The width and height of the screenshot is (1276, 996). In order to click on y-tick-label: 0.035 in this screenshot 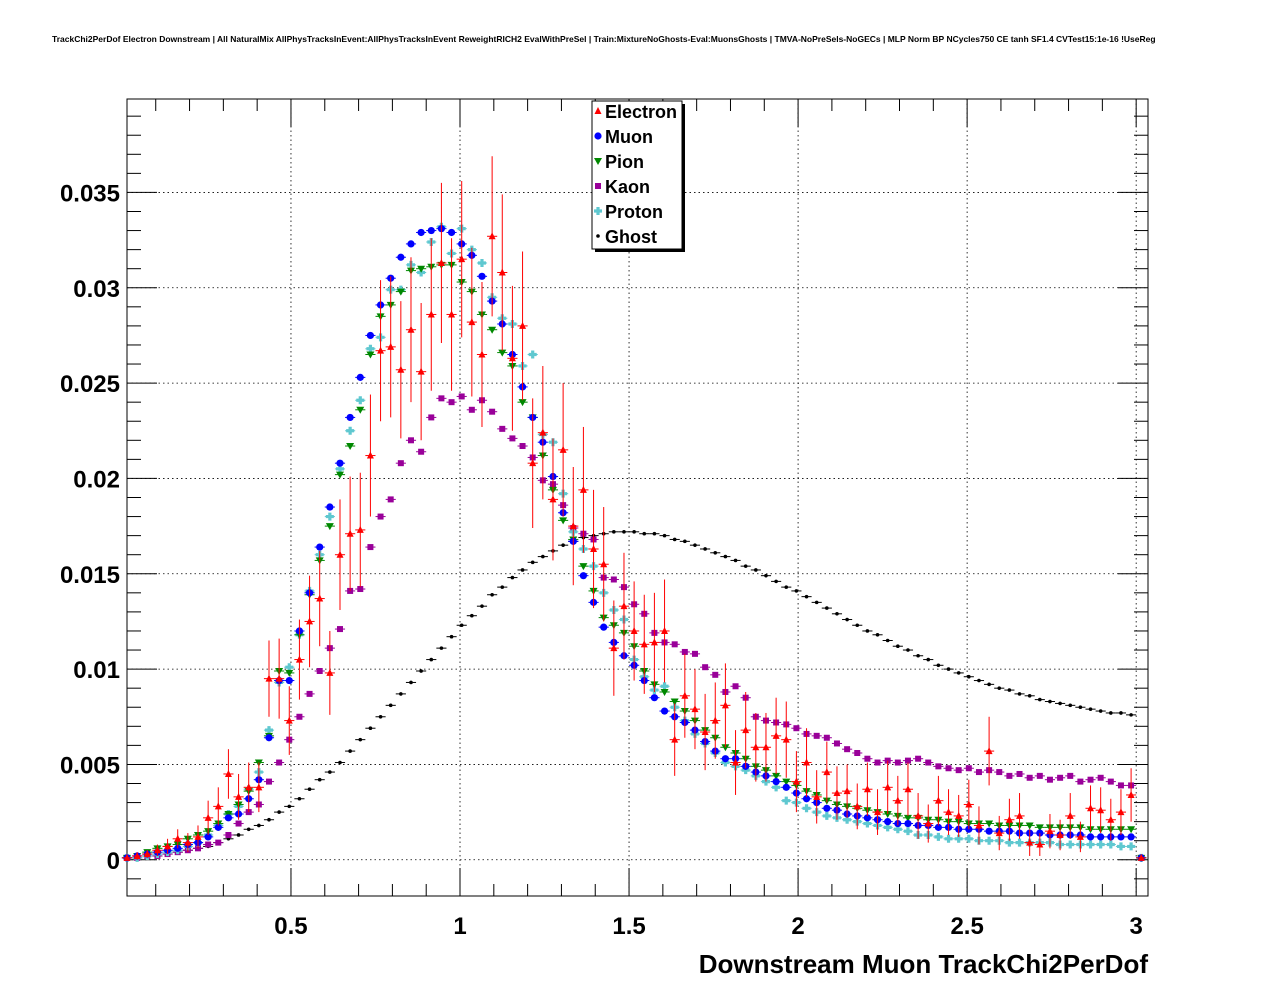, I will do `click(90, 193)`.